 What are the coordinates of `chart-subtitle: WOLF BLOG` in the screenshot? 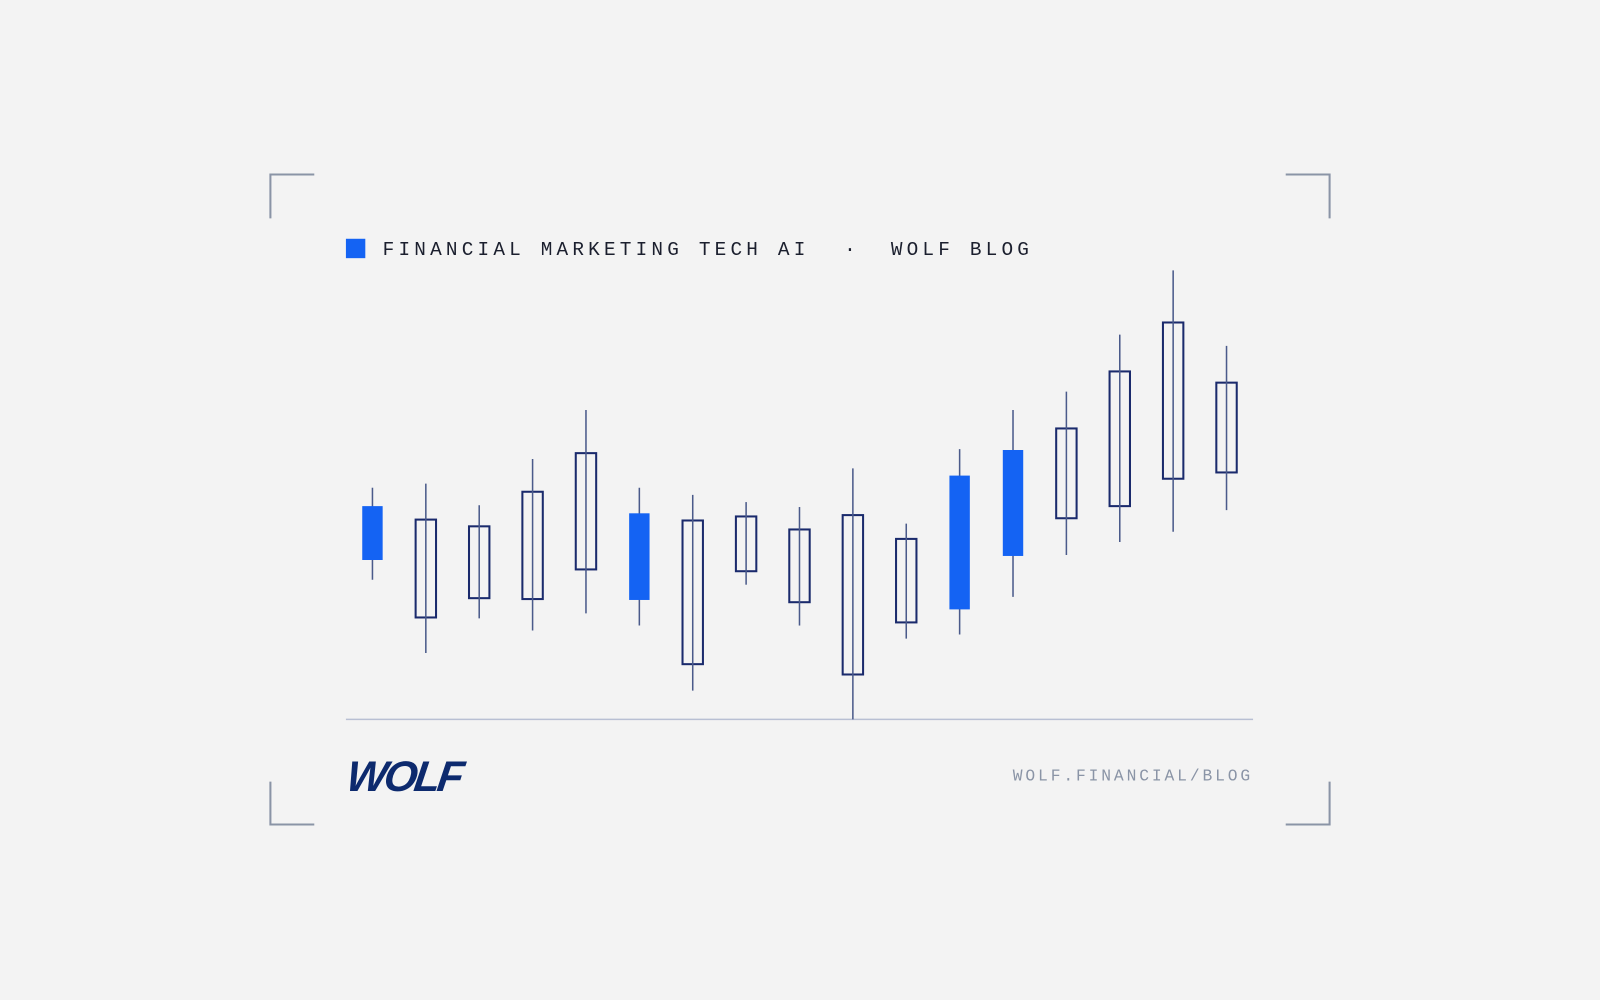 It's located at (962, 250).